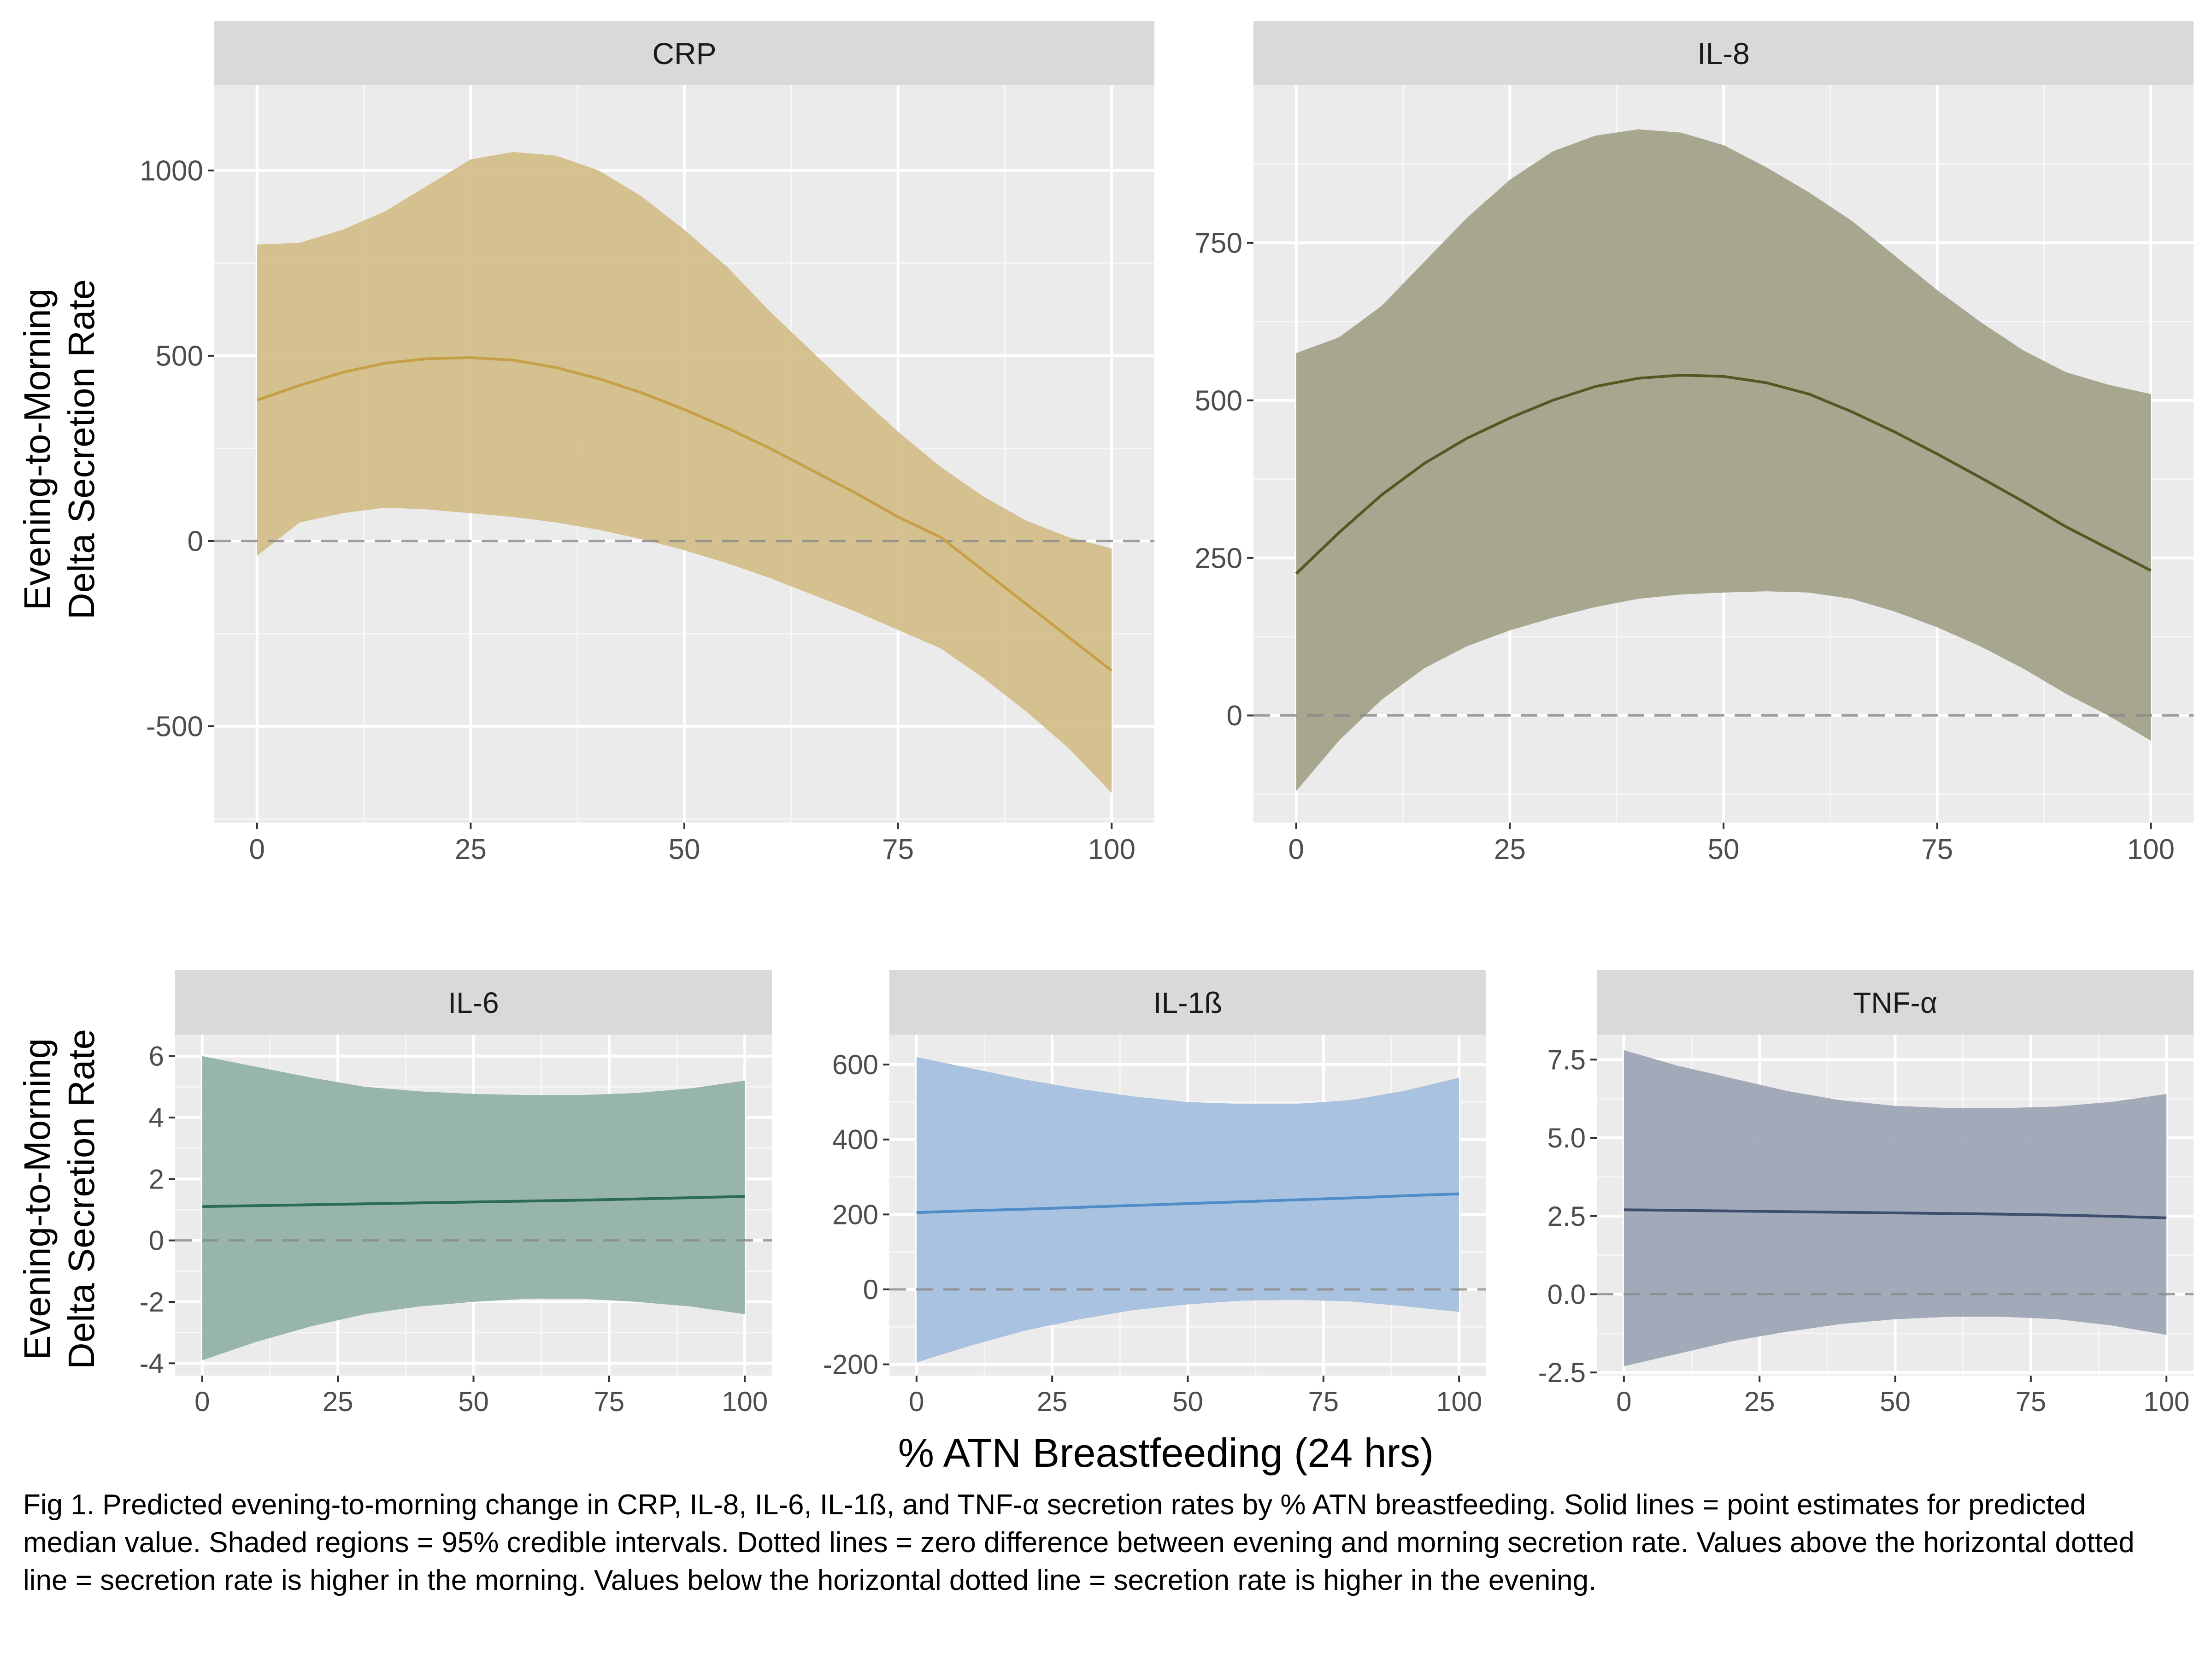 The width and height of the screenshot is (2212, 1659). What do you see at coordinates (1218, 243) in the screenshot?
I see `y-tick-label: 750` at bounding box center [1218, 243].